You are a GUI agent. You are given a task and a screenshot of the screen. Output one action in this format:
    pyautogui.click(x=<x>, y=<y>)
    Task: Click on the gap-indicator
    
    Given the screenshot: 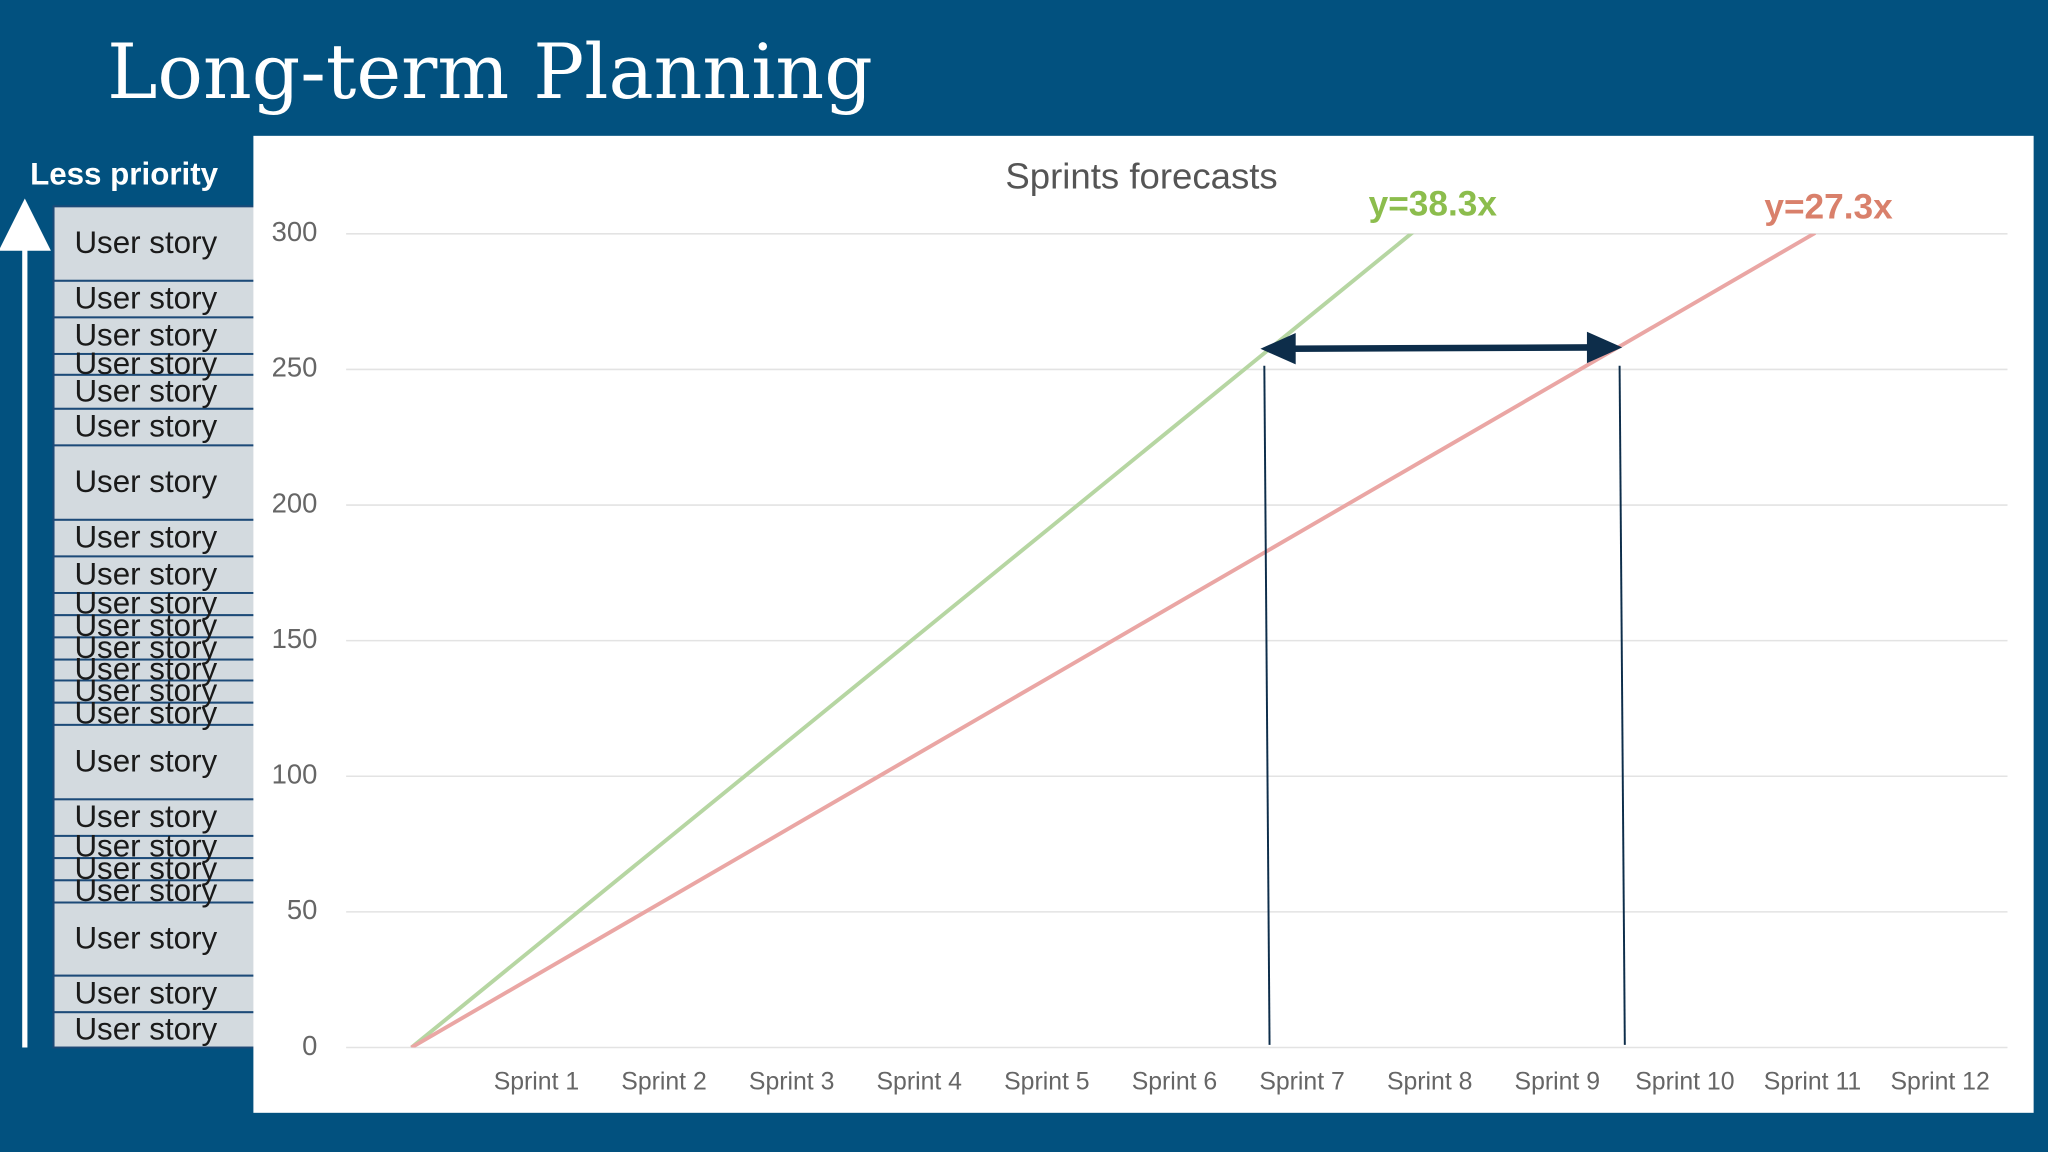 What is the action you would take?
    pyautogui.click(x=1443, y=688)
    